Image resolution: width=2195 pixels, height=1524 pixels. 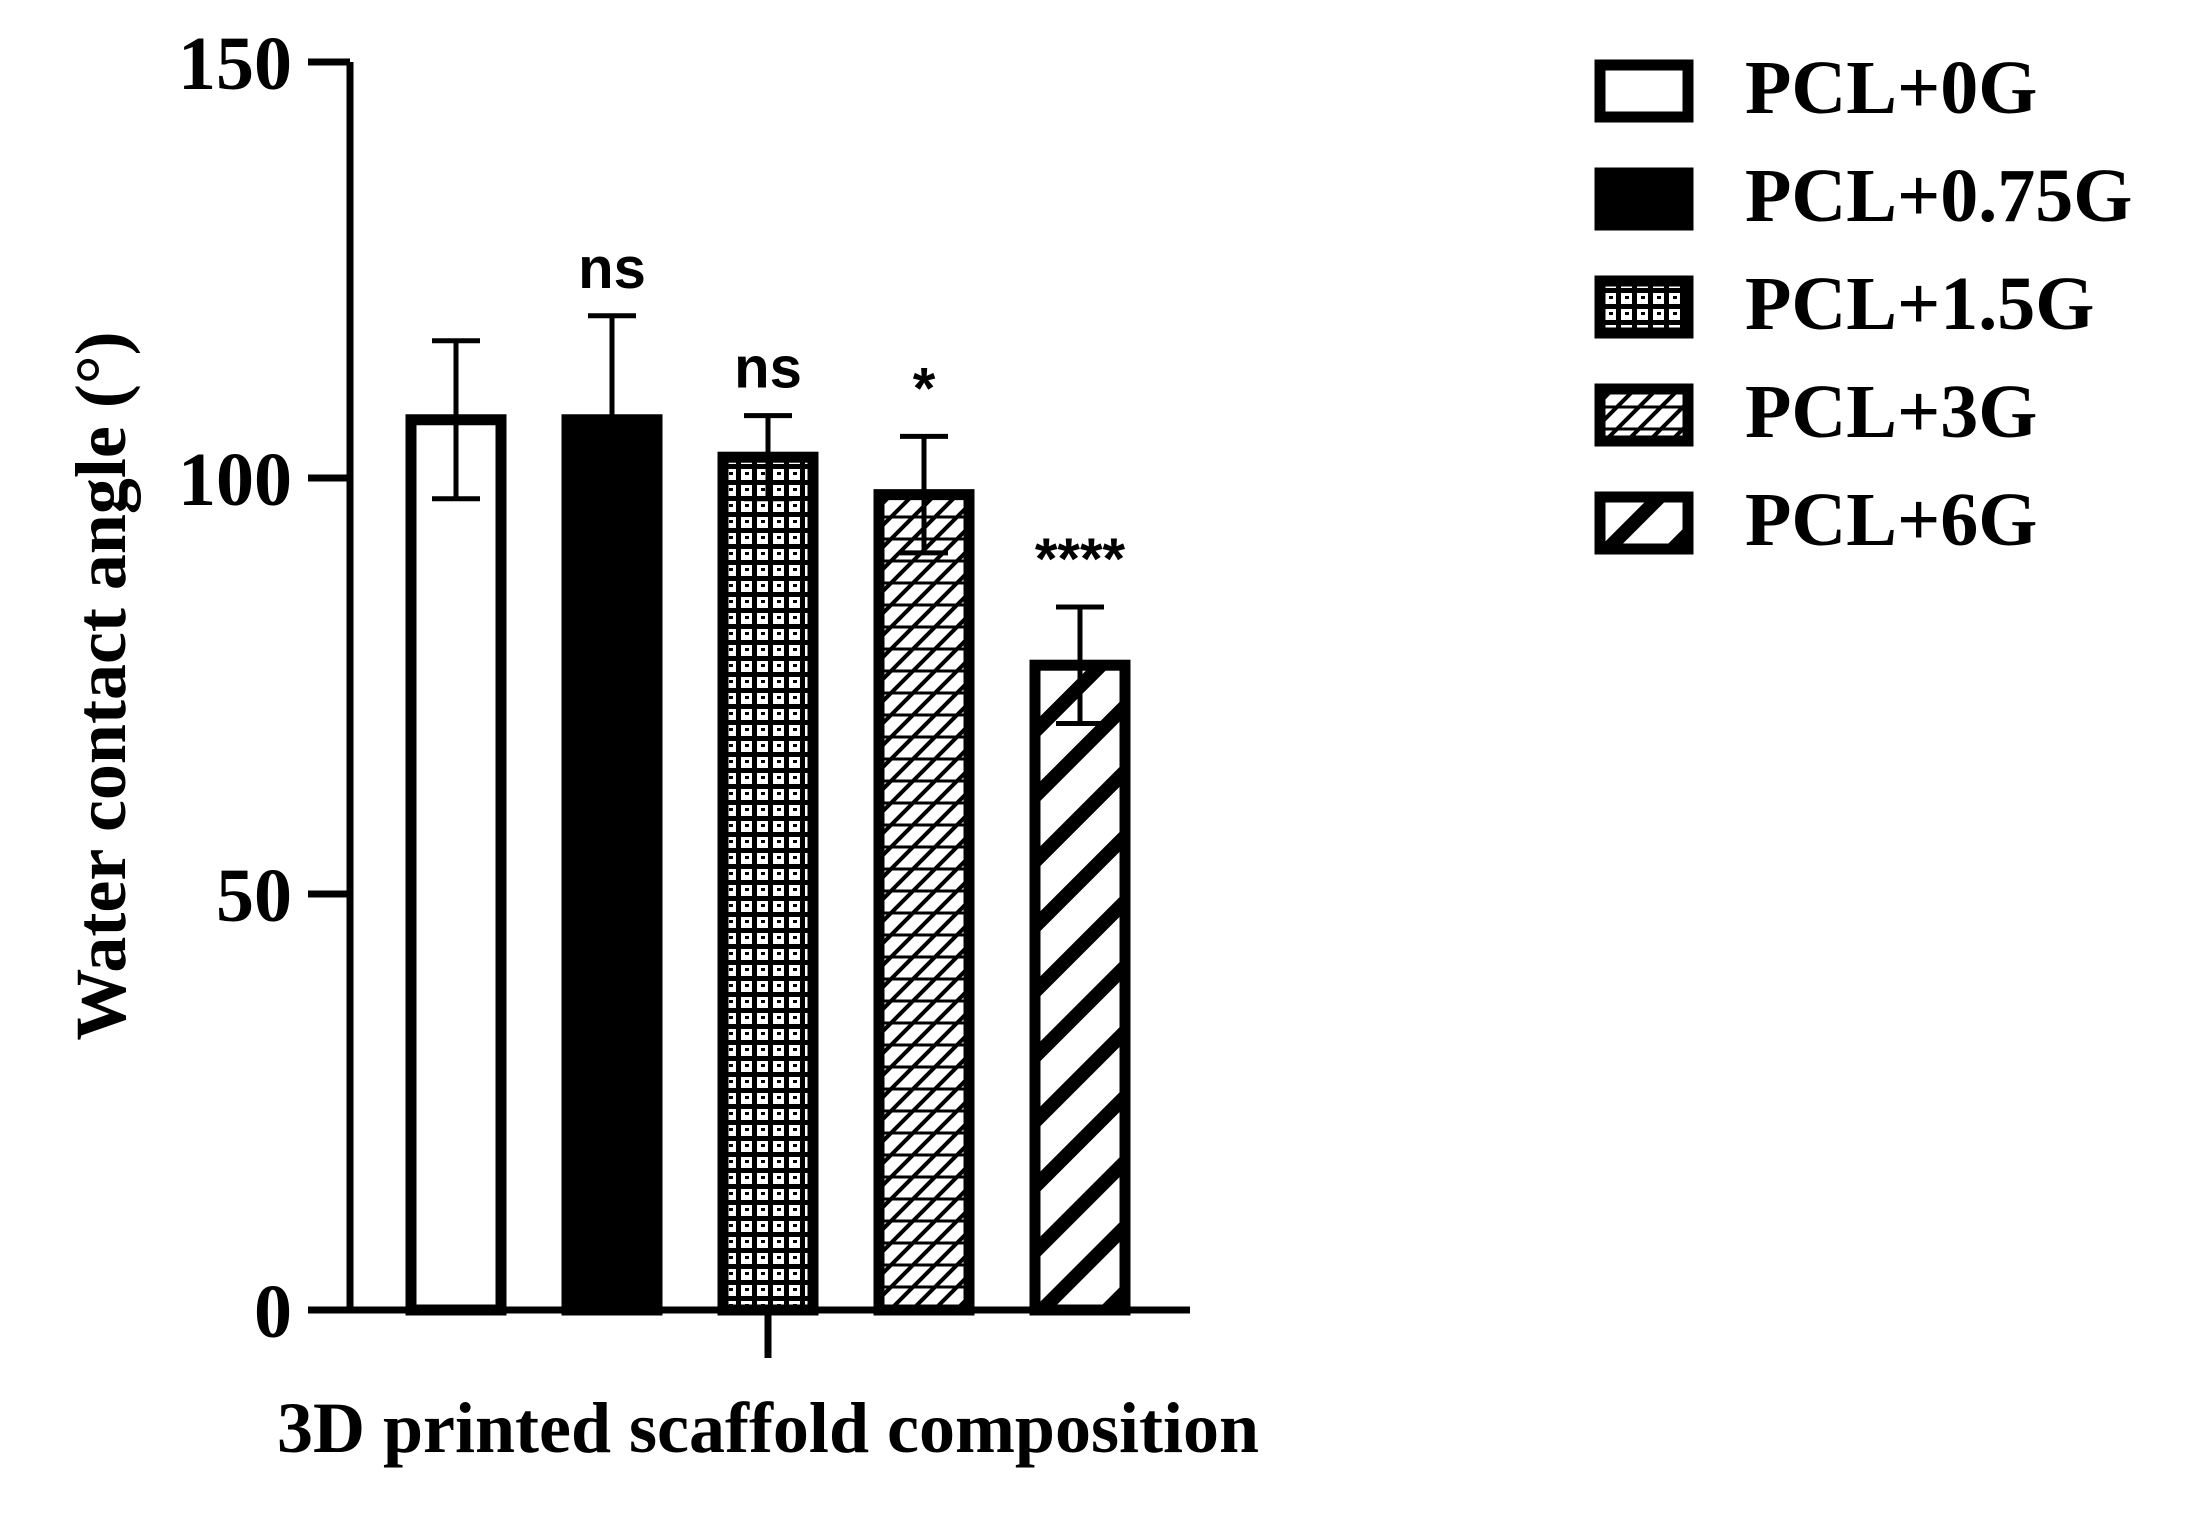 I want to click on y-tick-label: 150, so click(x=235, y=64).